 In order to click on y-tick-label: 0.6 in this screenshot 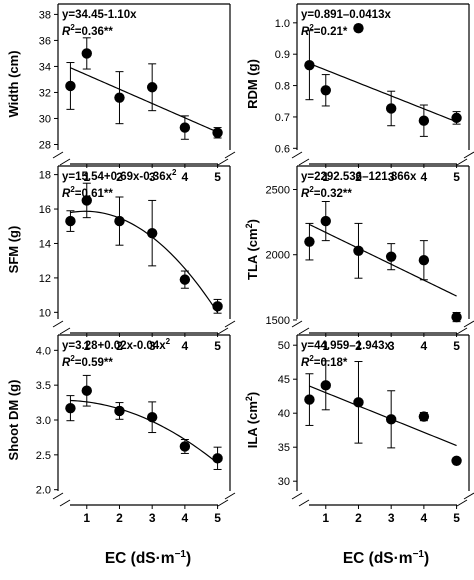, I will do `click(282, 149)`.